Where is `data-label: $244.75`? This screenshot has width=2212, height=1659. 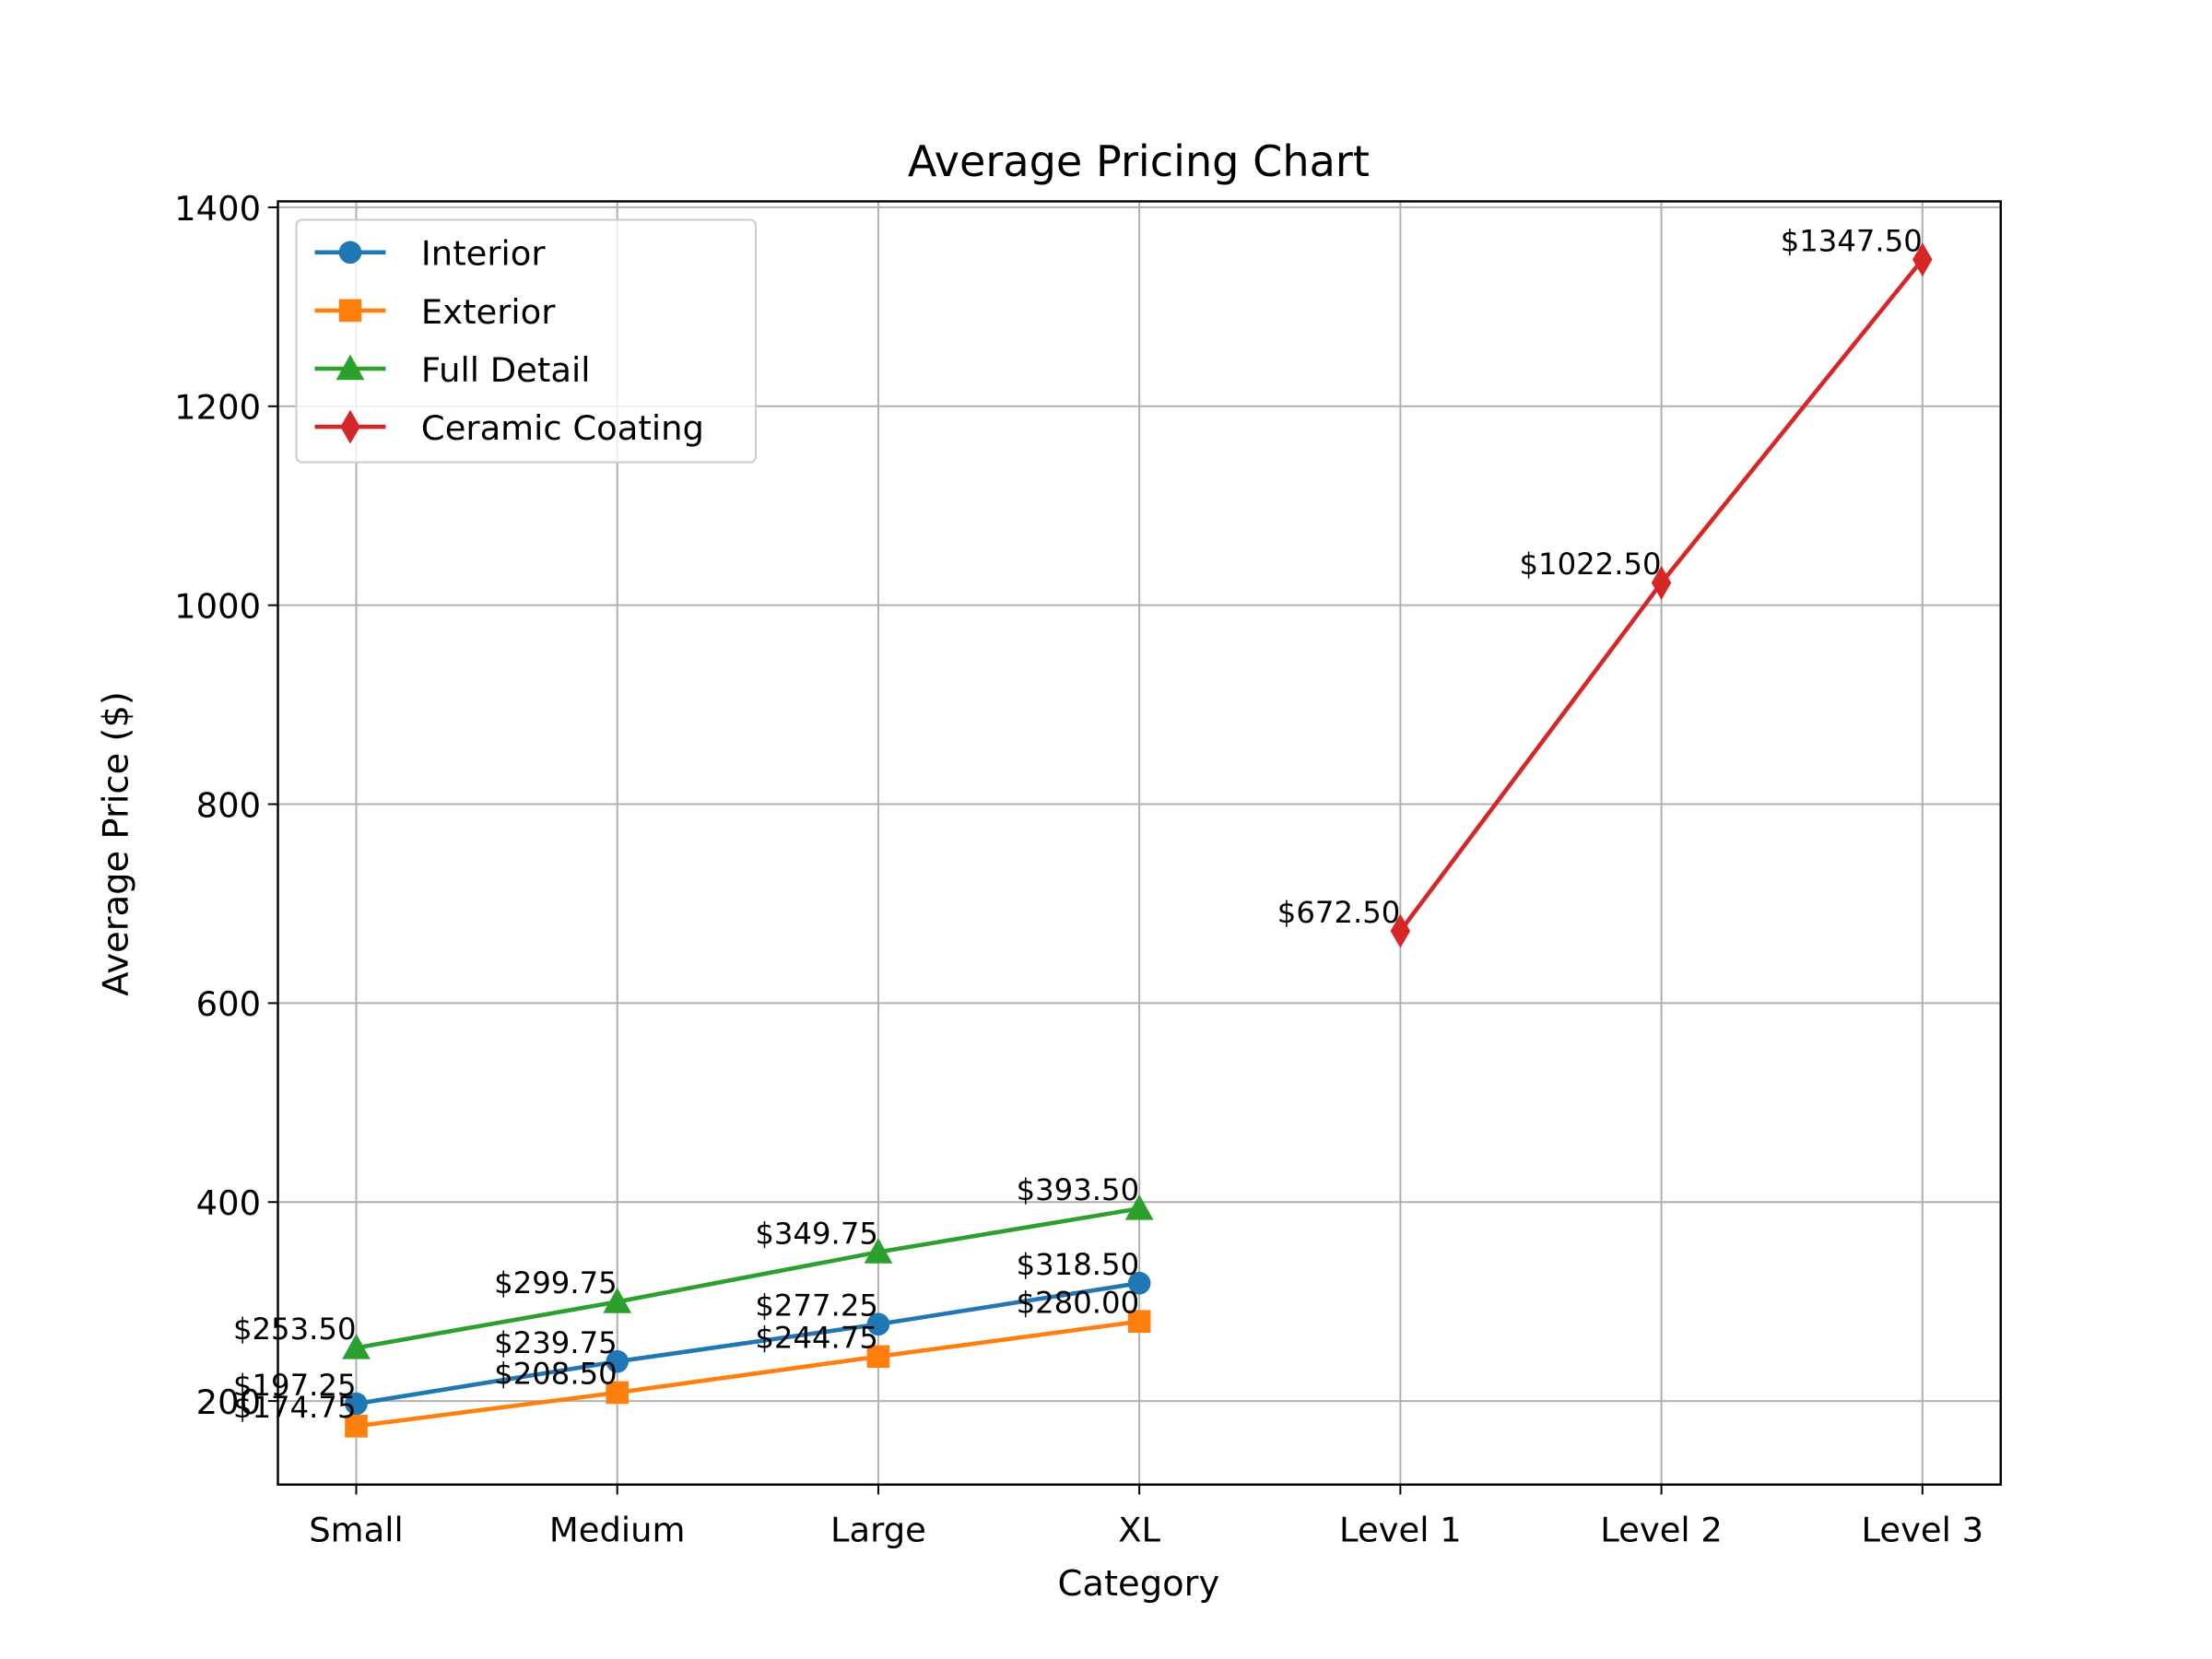
data-label: $244.75 is located at coordinates (816, 1338).